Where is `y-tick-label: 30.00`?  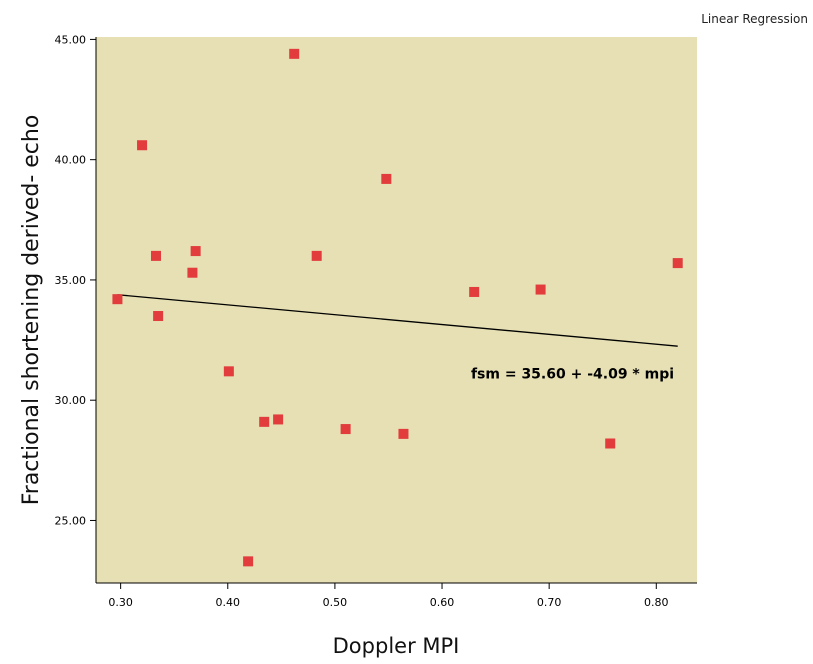
y-tick-label: 30.00 is located at coordinates (71, 400).